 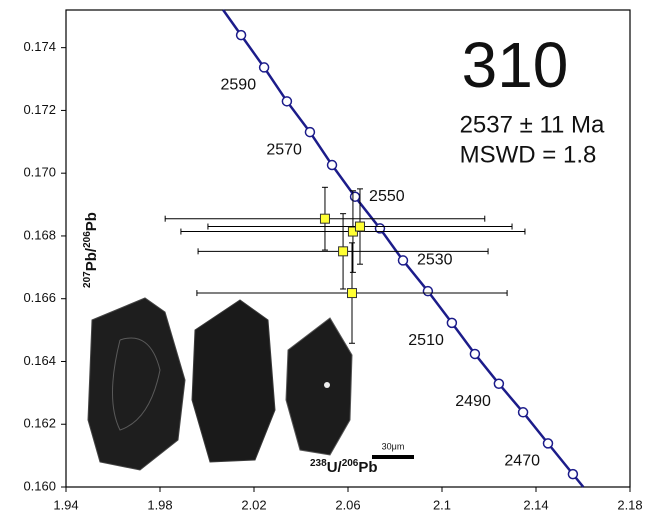 What do you see at coordinates (284, 149) in the screenshot?
I see `age-label: 2570` at bounding box center [284, 149].